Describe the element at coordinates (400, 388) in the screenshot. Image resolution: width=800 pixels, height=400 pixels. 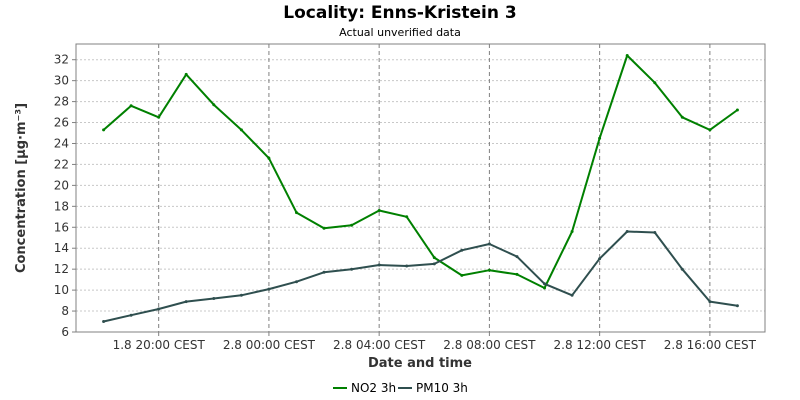
I see `legend: NO2 3h PM10 3h` at that location.